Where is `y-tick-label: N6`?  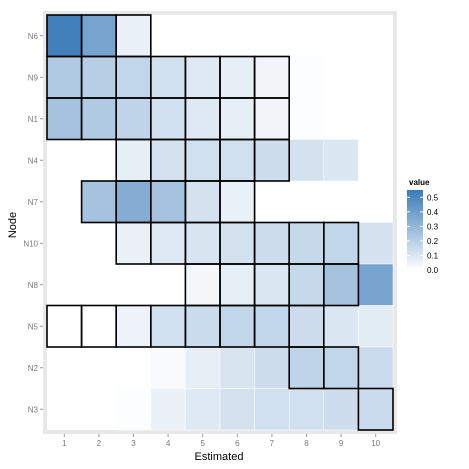
y-tick-label: N6 is located at coordinates (33, 36).